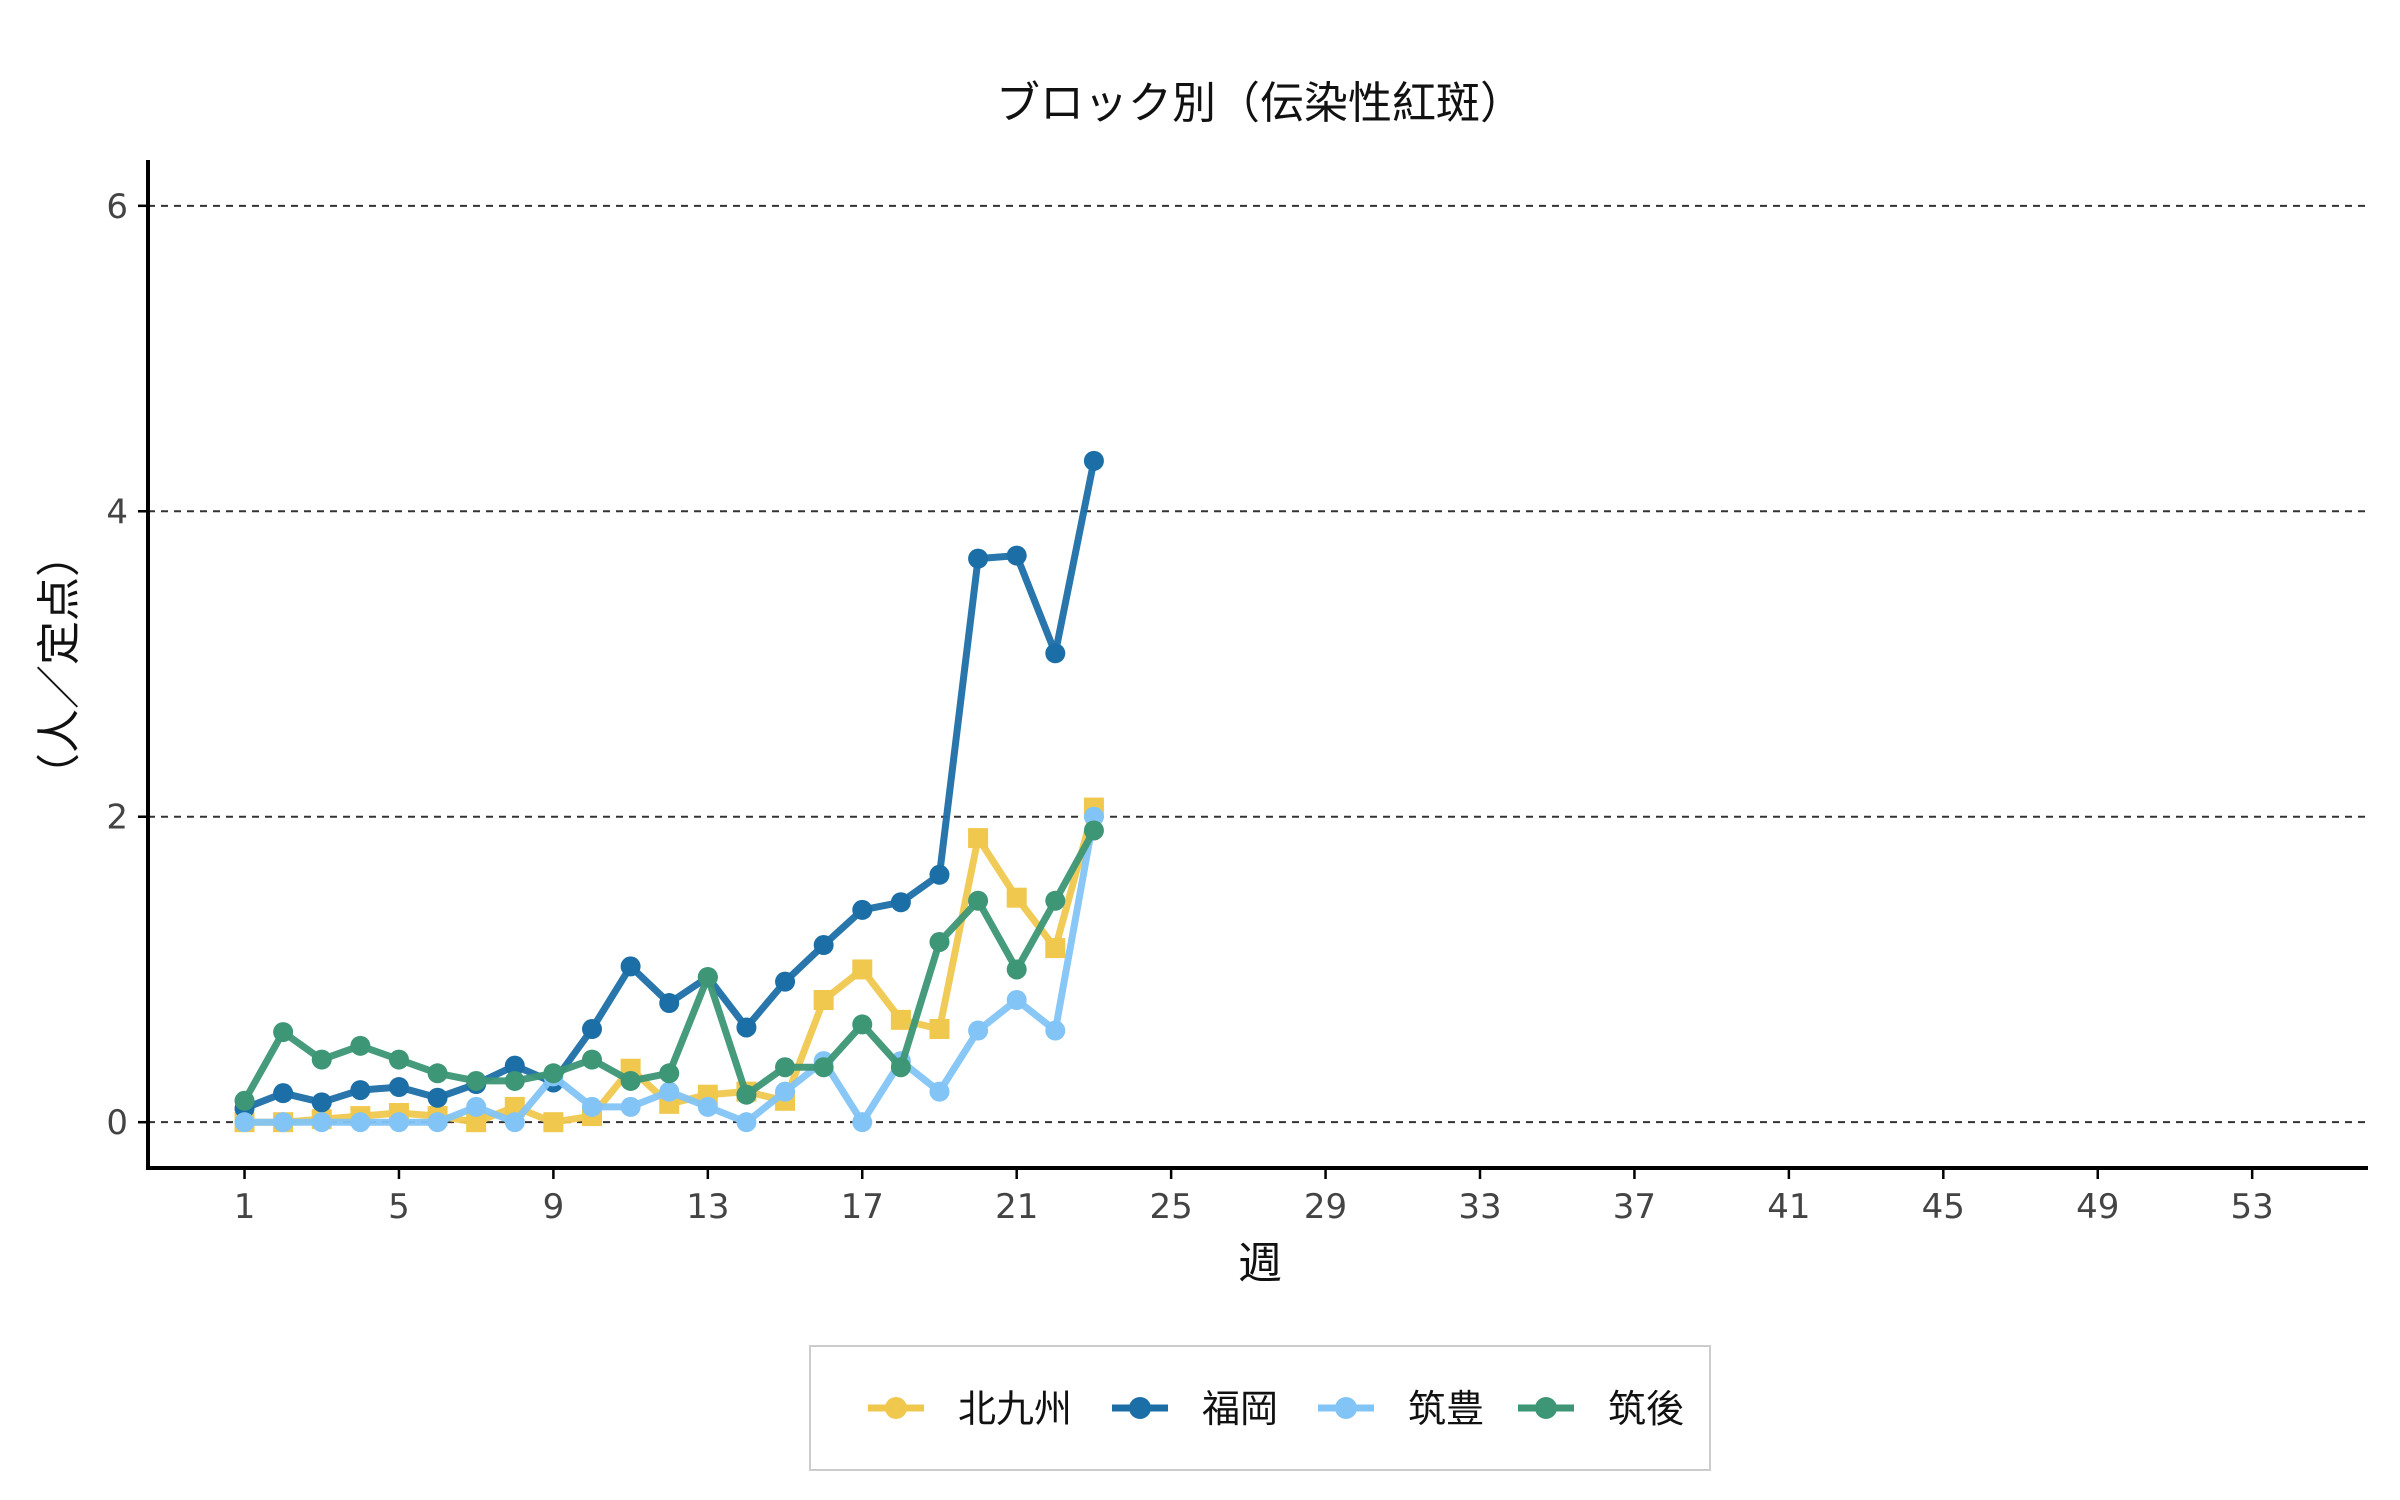  Describe the element at coordinates (1943, 1207) in the screenshot. I see `x-tick-label-45: 45` at that location.